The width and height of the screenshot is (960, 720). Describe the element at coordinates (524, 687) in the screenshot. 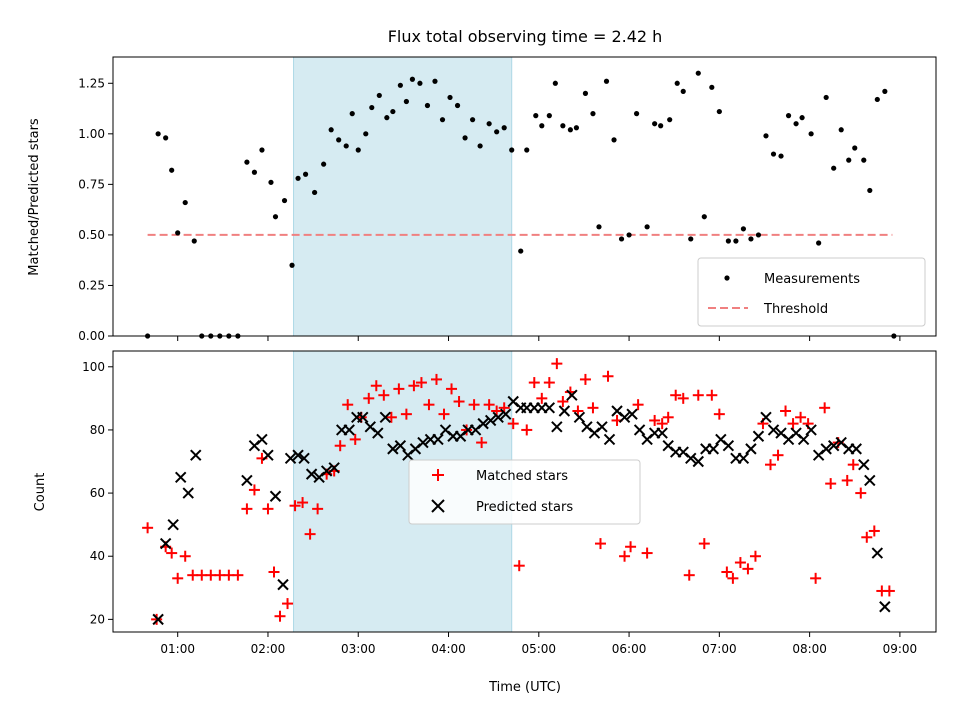

I see `x-axis-label: Time (UTC)` at that location.